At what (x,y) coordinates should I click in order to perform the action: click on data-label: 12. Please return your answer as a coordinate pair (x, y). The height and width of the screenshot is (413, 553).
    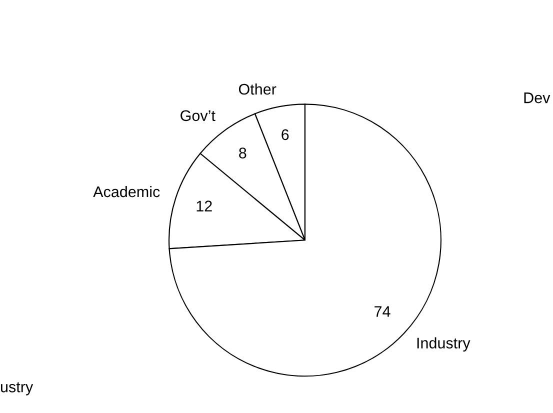
    Looking at the image, I should click on (204, 206).